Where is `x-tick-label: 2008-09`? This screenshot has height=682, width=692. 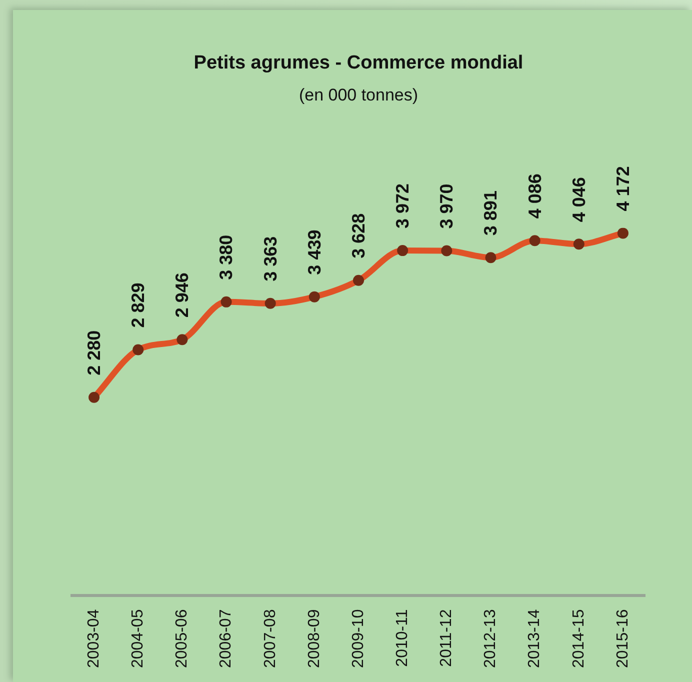 x-tick-label: 2008-09 is located at coordinates (314, 638).